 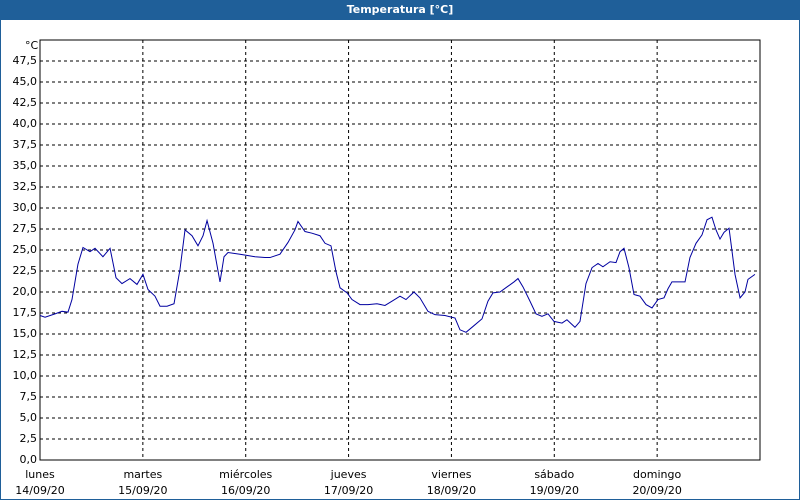 I want to click on y-tick-label: 17,5, so click(x=25, y=312).